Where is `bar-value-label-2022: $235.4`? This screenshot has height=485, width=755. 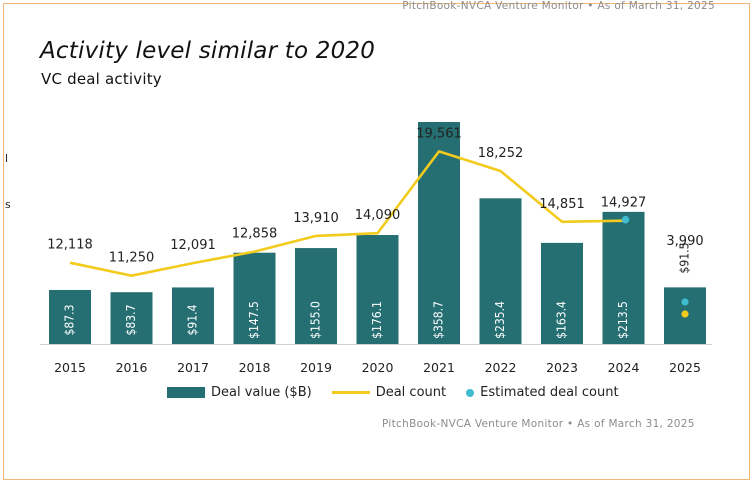 bar-value-label-2022: $235.4 is located at coordinates (500, 320).